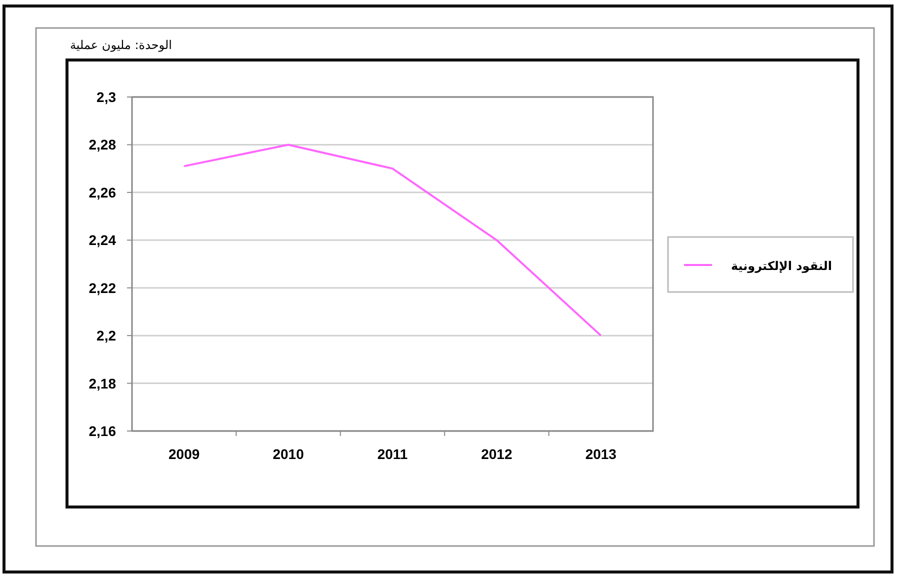 This screenshot has height=578, width=897. Describe the element at coordinates (496, 454) in the screenshot. I see `x-tick-label: 2012` at that location.